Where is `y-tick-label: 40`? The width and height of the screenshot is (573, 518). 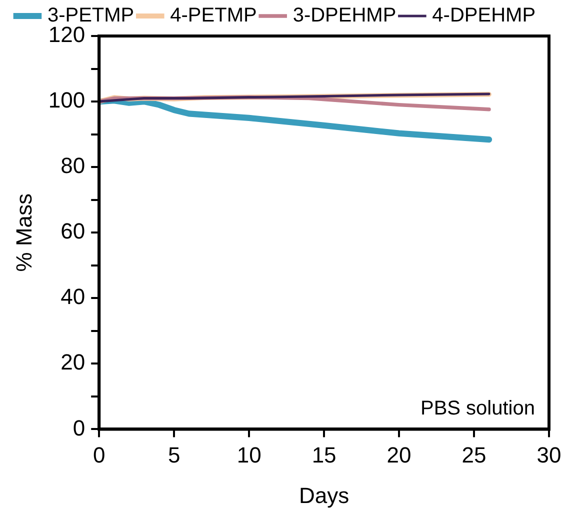 y-tick-label: 40 is located at coordinates (73, 297).